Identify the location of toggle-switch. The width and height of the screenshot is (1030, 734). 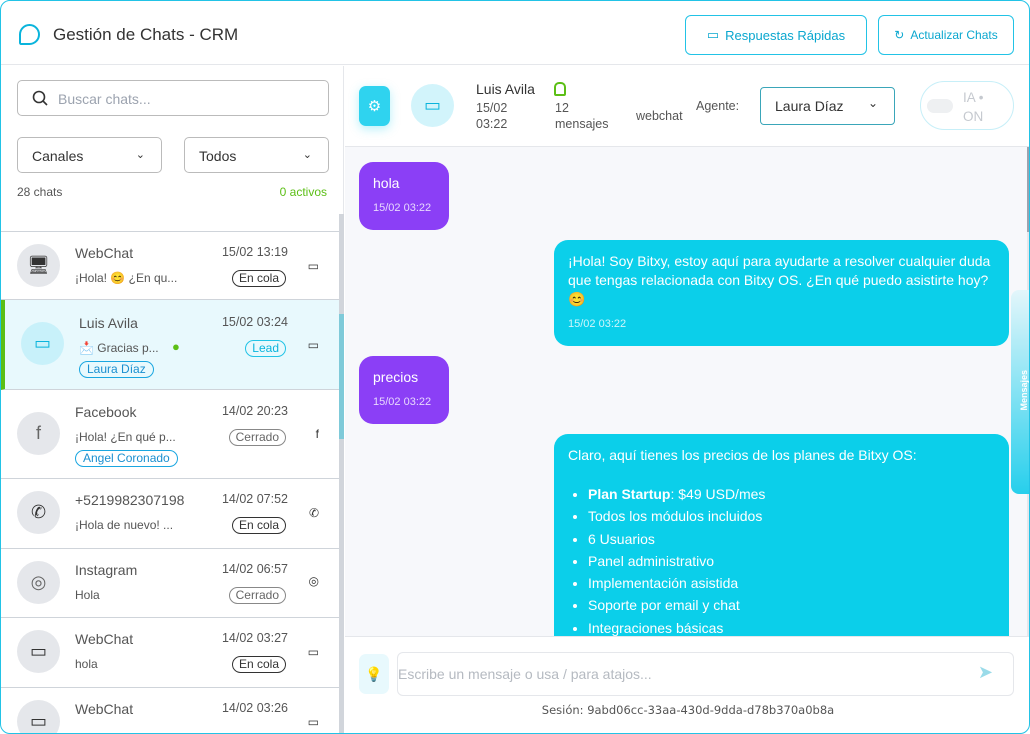
(940, 106).